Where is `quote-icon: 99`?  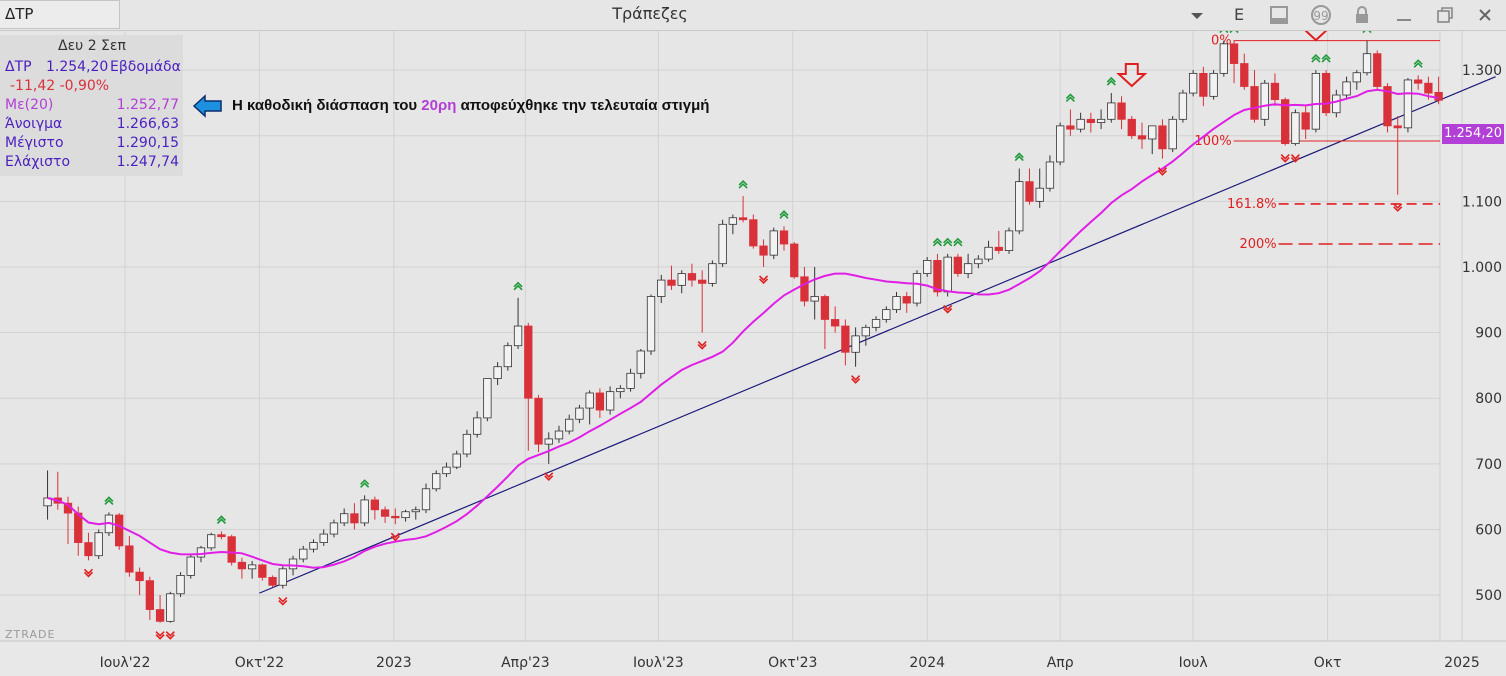 quote-icon: 99 is located at coordinates (1321, 15).